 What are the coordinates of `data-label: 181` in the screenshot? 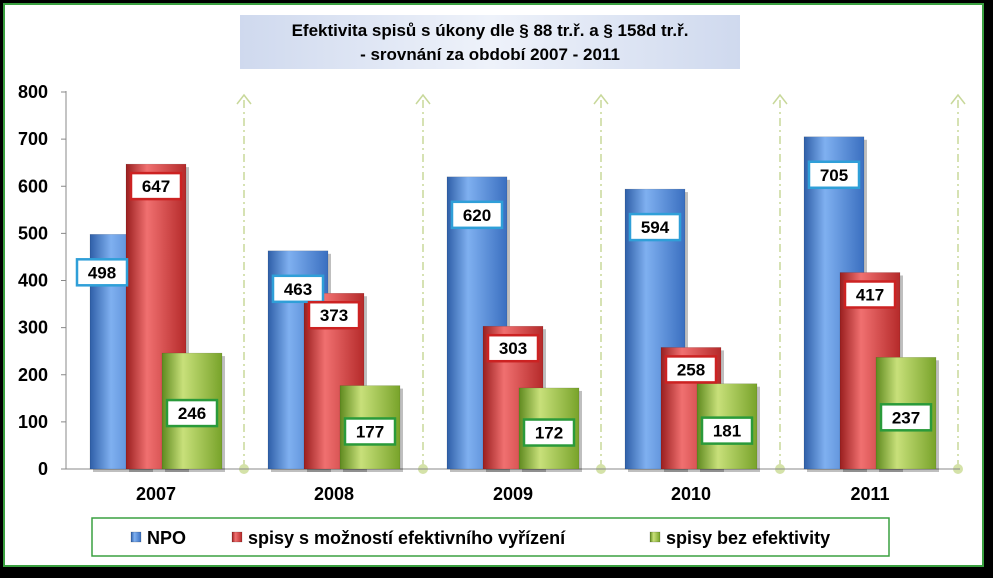 It's located at (727, 431).